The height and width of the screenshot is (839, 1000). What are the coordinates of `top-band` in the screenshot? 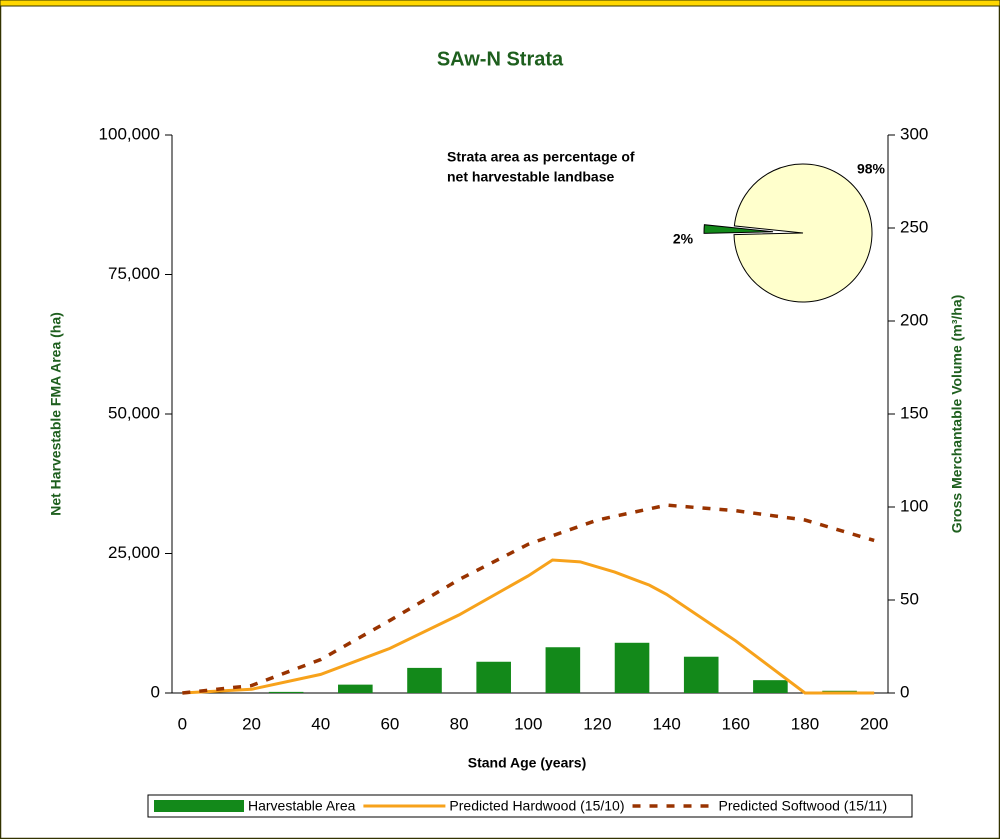 It's located at (500, 3).